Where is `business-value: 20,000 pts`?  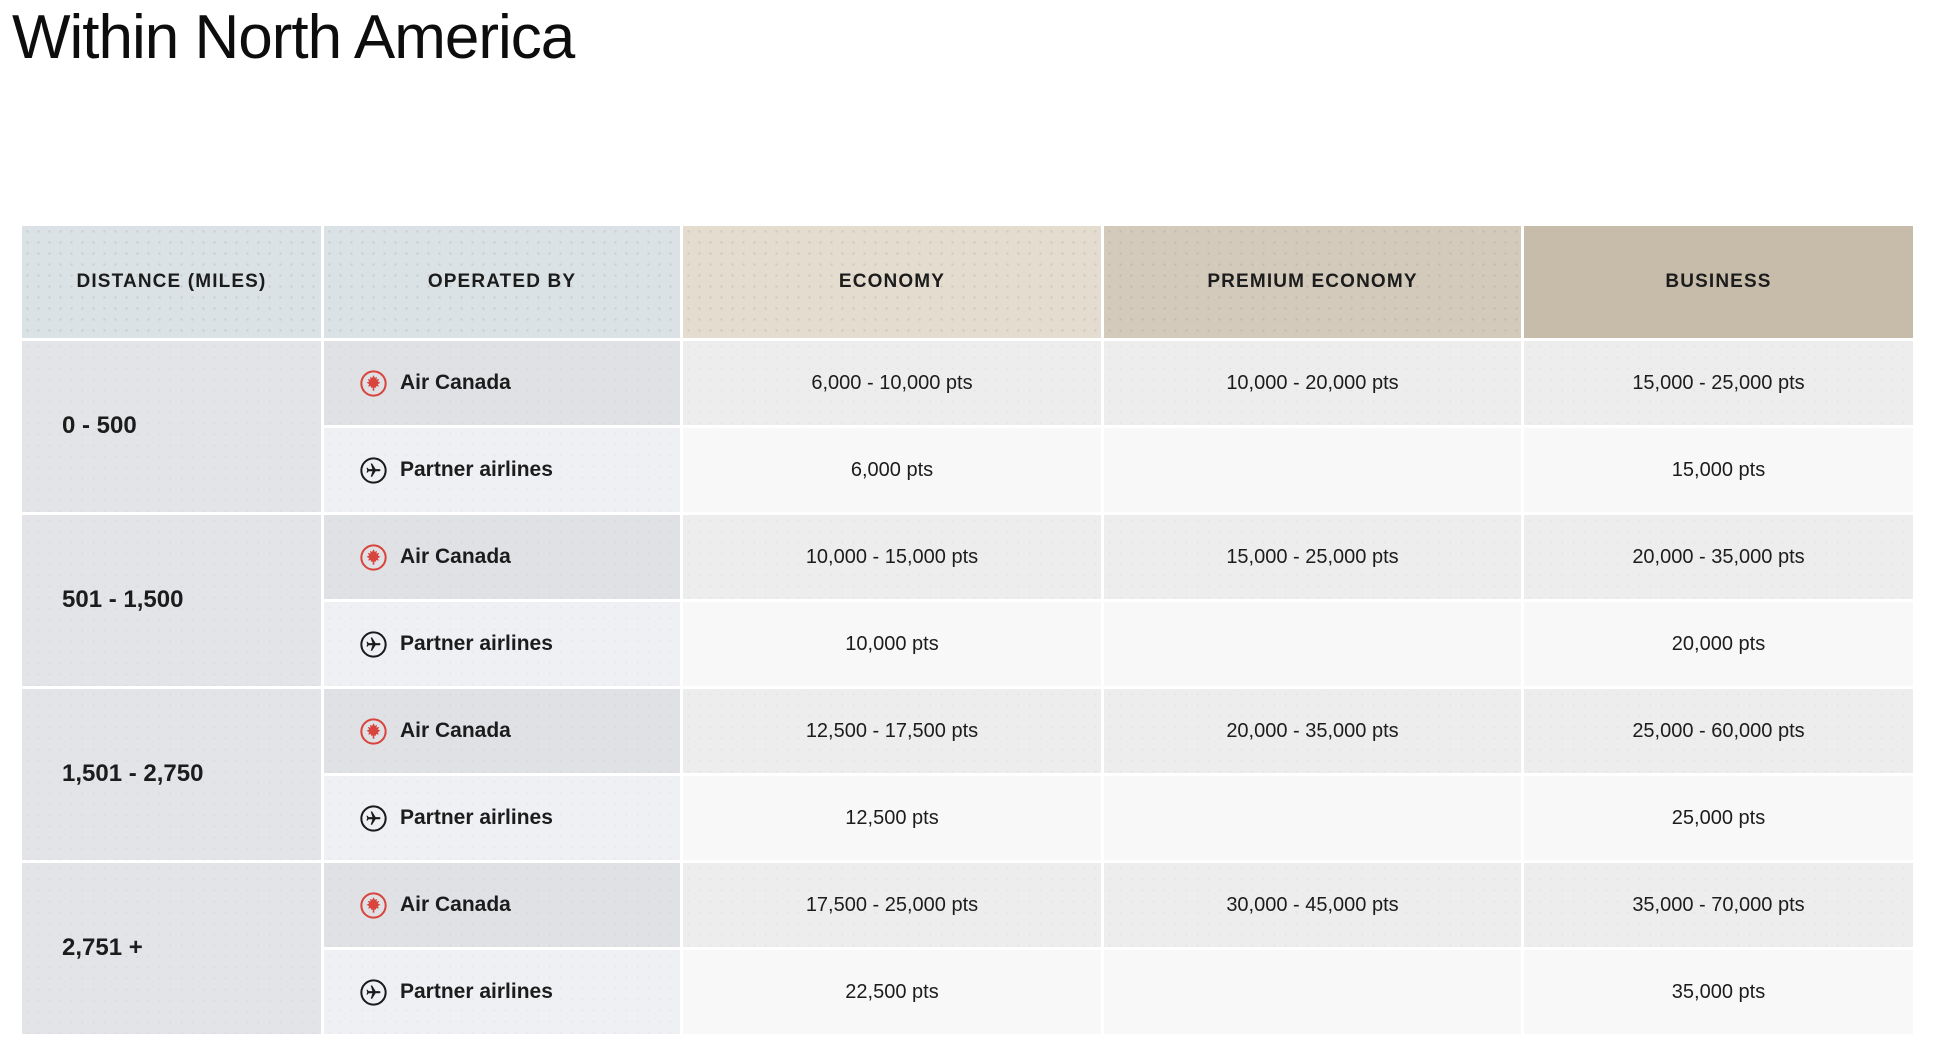 business-value: 20,000 pts is located at coordinates (1718, 644).